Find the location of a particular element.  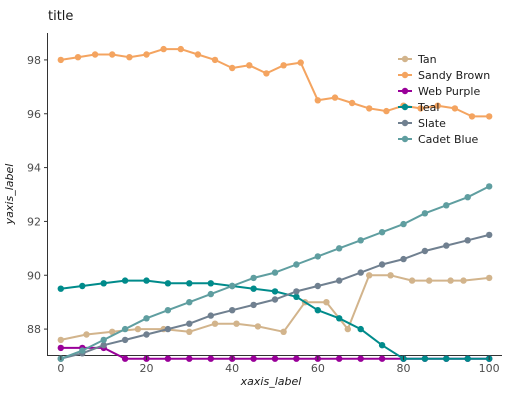

y-tick-label: 94 is located at coordinates (34, 168).